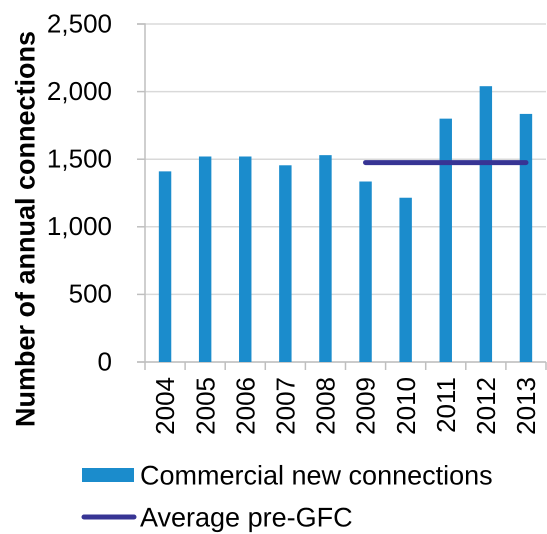  What do you see at coordinates (90, 293) in the screenshot?
I see `y-tick-label: 500` at bounding box center [90, 293].